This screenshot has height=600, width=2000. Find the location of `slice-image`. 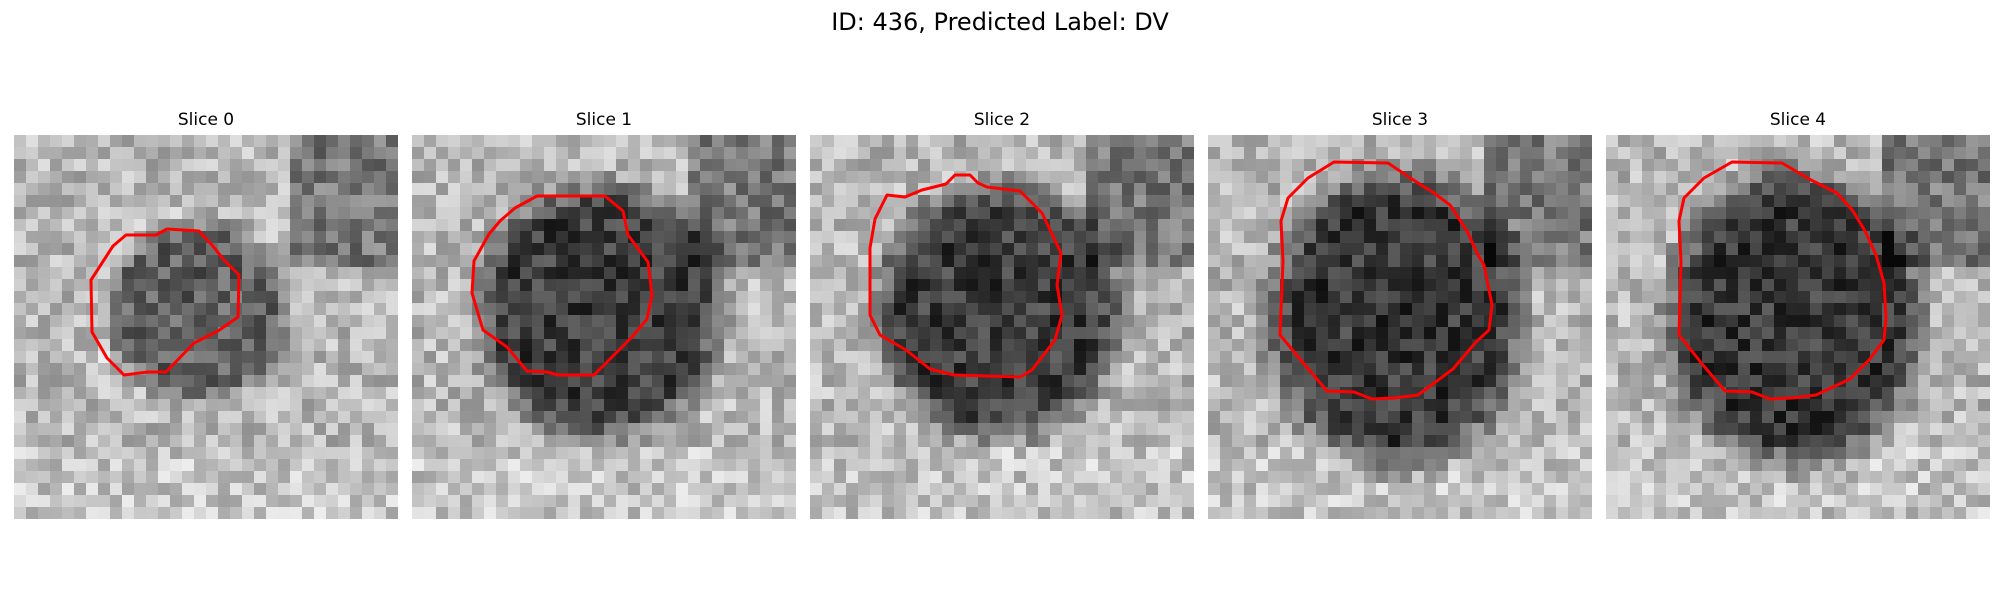

slice-image is located at coordinates (1798, 327).